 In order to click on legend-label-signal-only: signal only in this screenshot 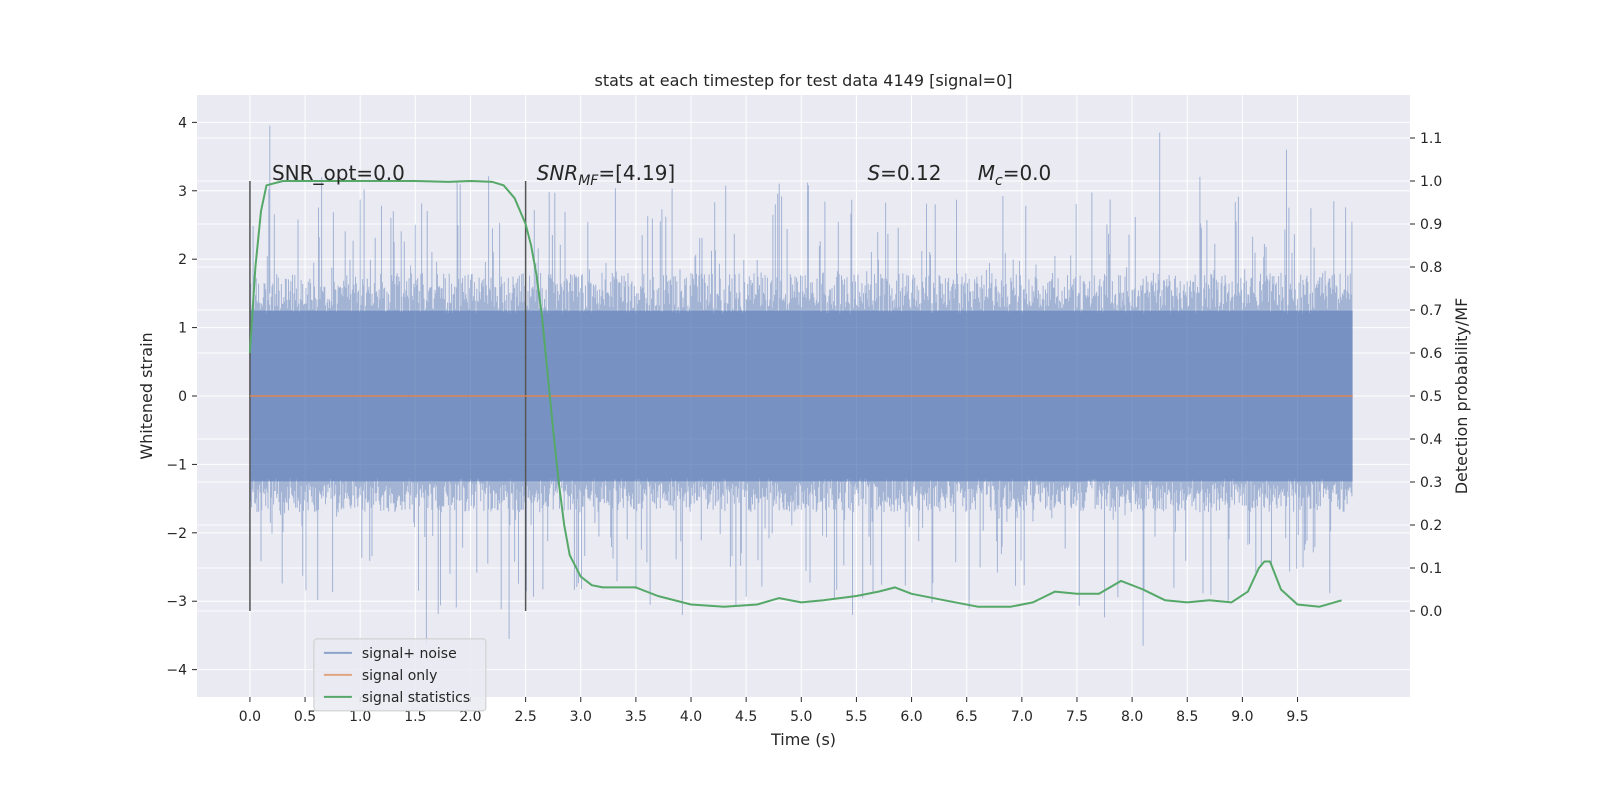, I will do `click(399, 676)`.